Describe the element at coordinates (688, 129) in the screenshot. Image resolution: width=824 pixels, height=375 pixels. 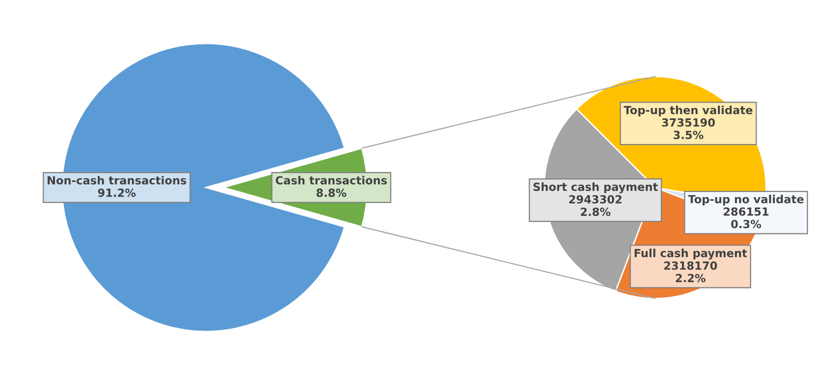
I see `data-label: 3735190 3.5%` at that location.